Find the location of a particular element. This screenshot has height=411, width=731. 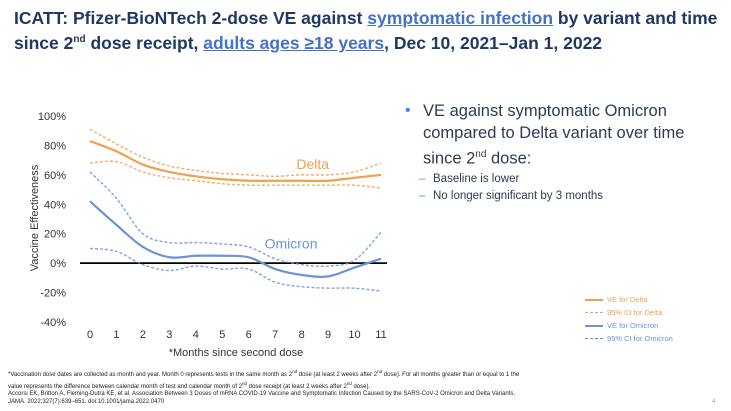

title-text: , Dec 10, 2021–Jan 1, 2022 is located at coordinates (493, 42).